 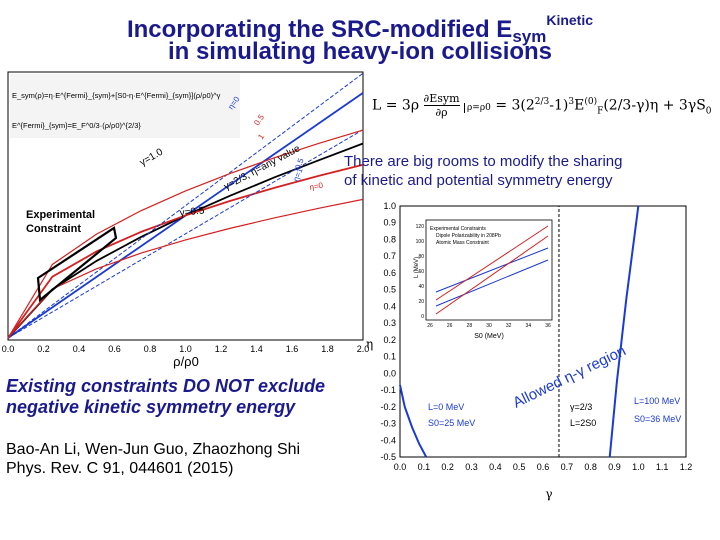 I want to click on formula-den: ∂ρ, so click(x=441, y=112).